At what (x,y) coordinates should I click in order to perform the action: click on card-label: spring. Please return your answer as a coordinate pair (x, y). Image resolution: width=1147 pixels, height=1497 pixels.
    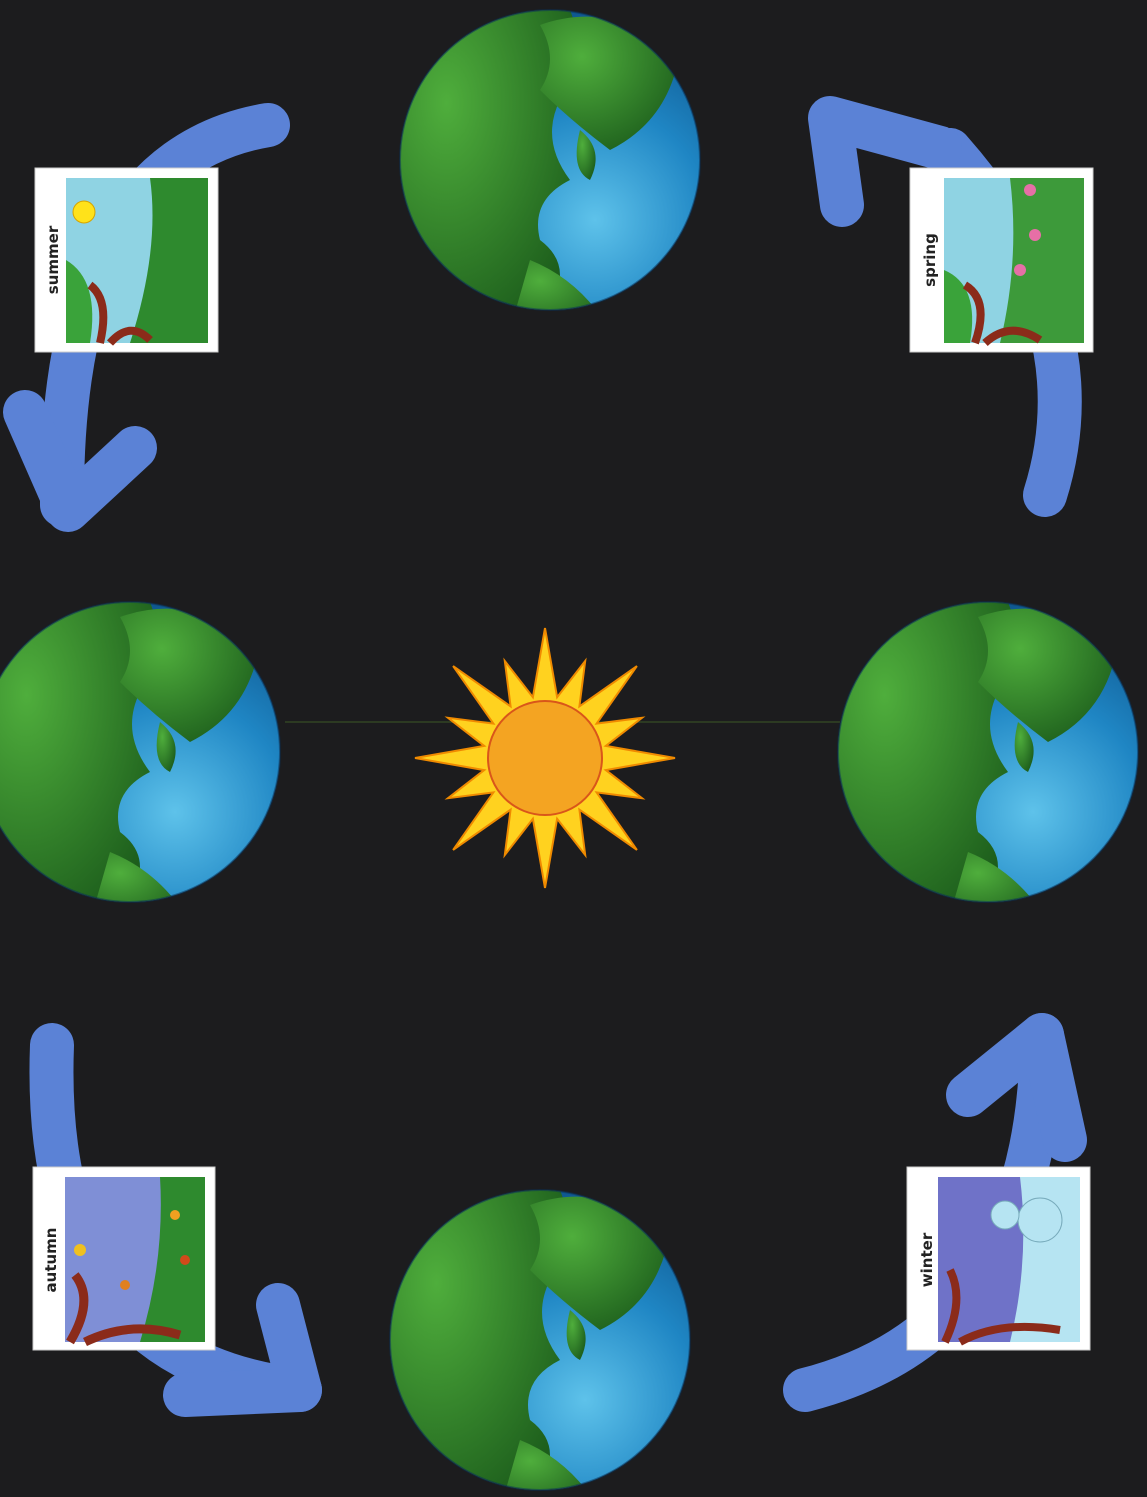
    Looking at the image, I should click on (930, 260).